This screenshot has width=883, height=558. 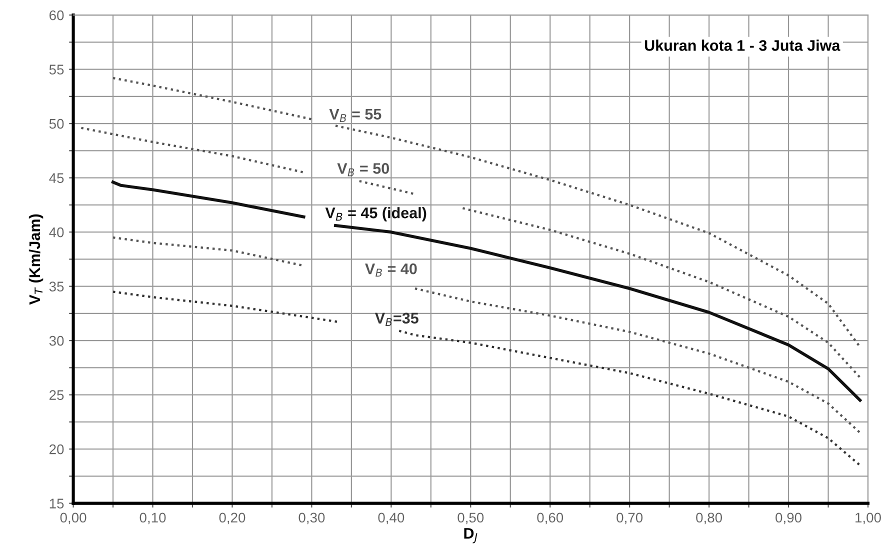 What do you see at coordinates (56, 232) in the screenshot?
I see `y-tick-label: 40` at bounding box center [56, 232].